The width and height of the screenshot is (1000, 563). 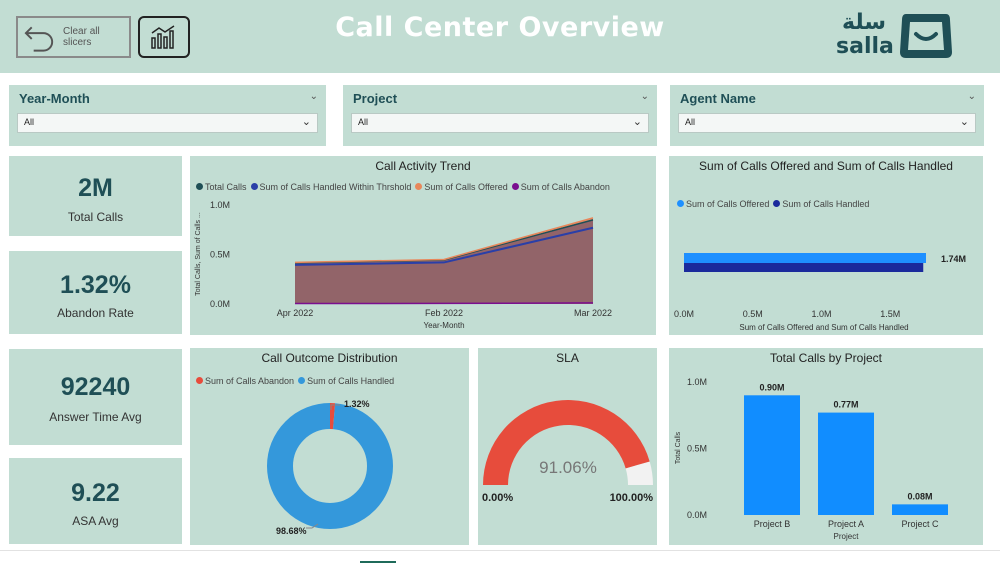 I want to click on bar-calls-handled, so click(x=804, y=267).